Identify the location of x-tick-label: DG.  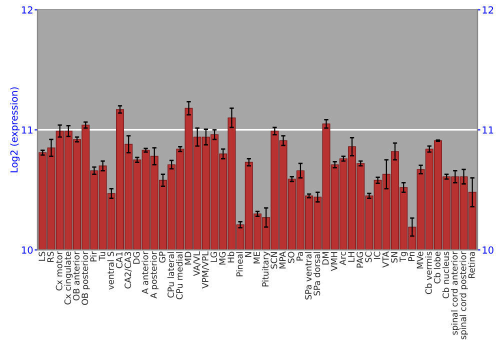
(136, 258).